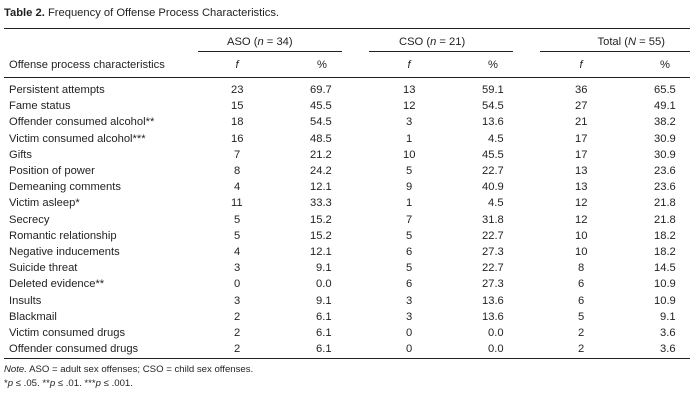 Image resolution: width=695 pixels, height=400 pixels. What do you see at coordinates (347, 77) in the screenshot?
I see `header-rule` at bounding box center [347, 77].